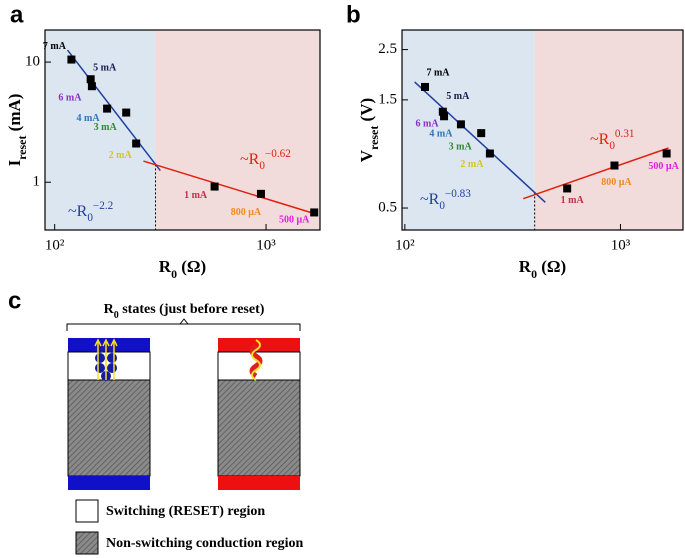 This screenshot has width=685, height=558. I want to click on y-axis-label: Ireset (mA), so click(17, 130).